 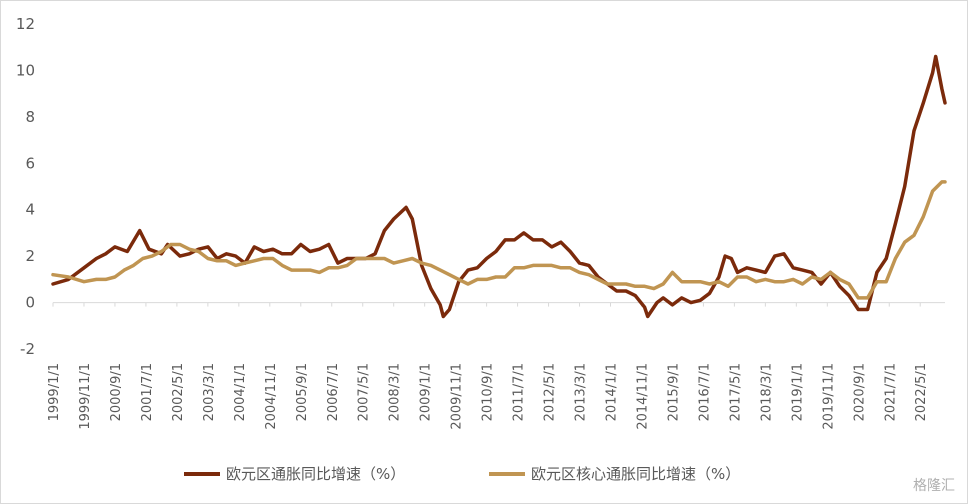 What do you see at coordinates (25, 186) in the screenshot?
I see `y-axis-ticks: -2 0 2 4 6 8 10 12` at bounding box center [25, 186].